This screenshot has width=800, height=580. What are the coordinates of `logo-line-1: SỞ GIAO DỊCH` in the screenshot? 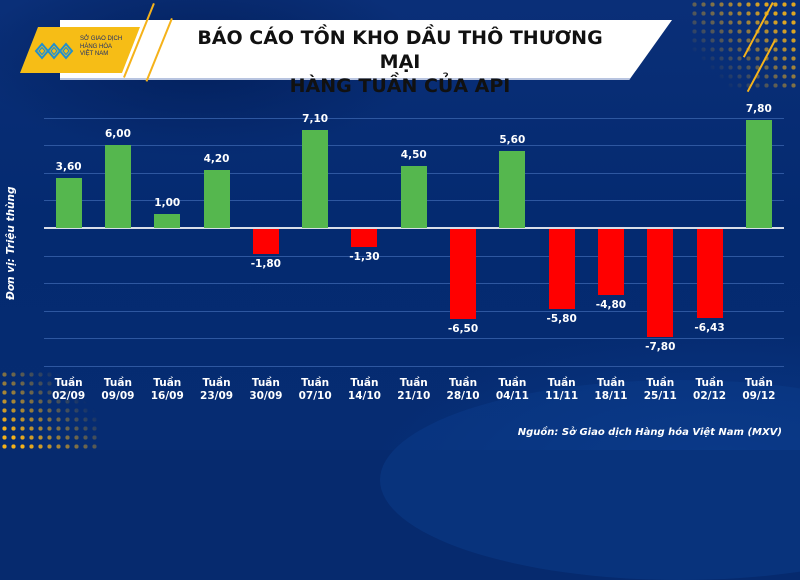 It's located at (101, 39).